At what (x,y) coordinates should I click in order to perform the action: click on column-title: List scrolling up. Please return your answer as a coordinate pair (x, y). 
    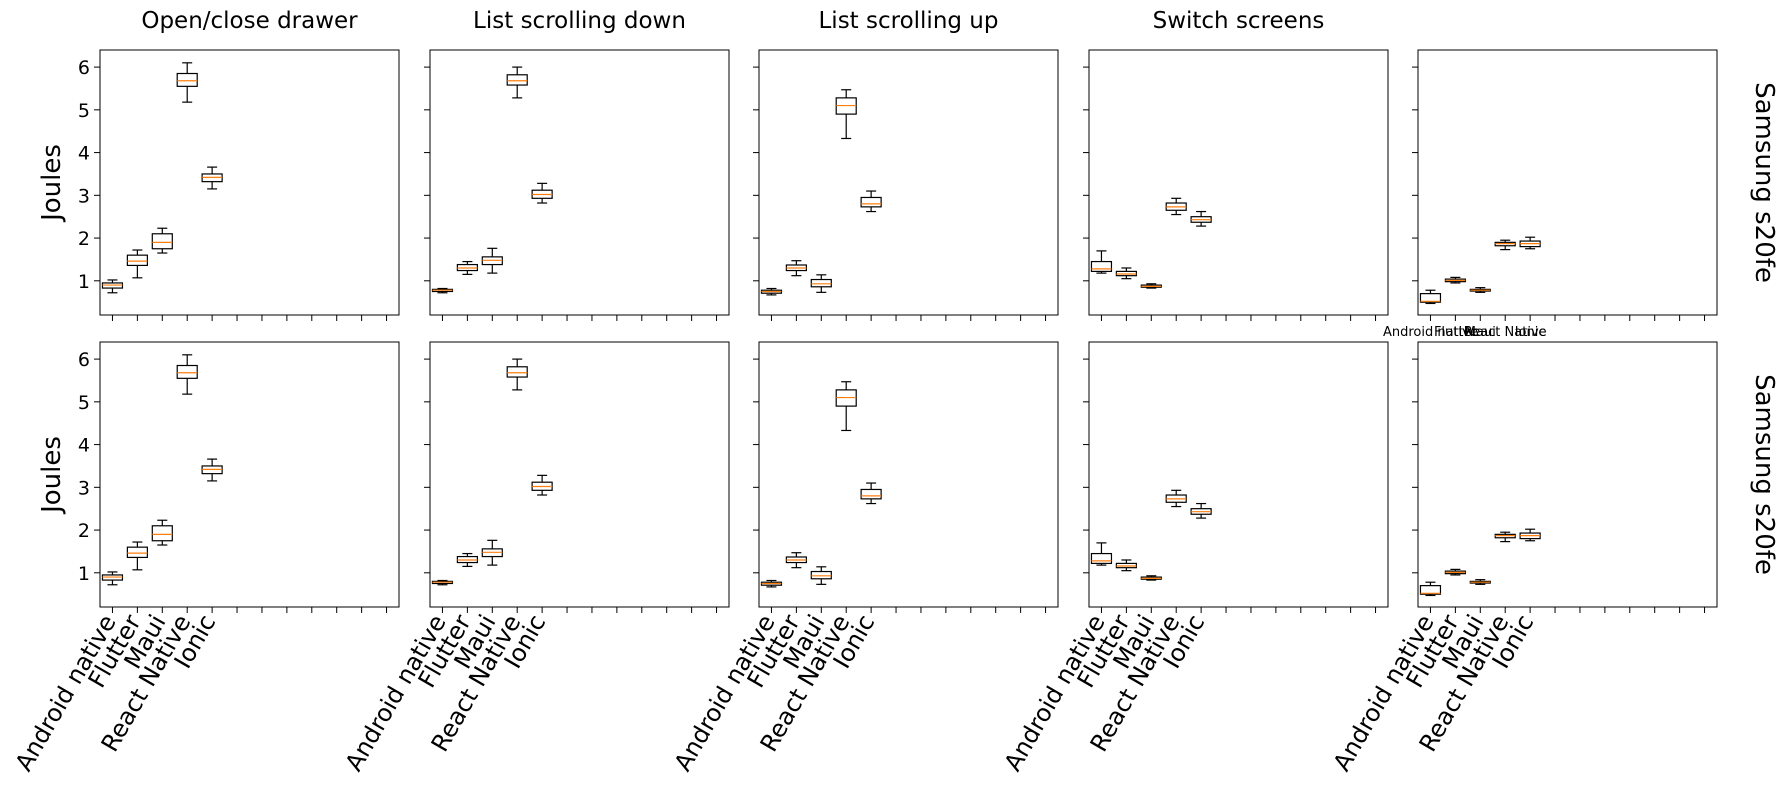
    Looking at the image, I should click on (908, 21).